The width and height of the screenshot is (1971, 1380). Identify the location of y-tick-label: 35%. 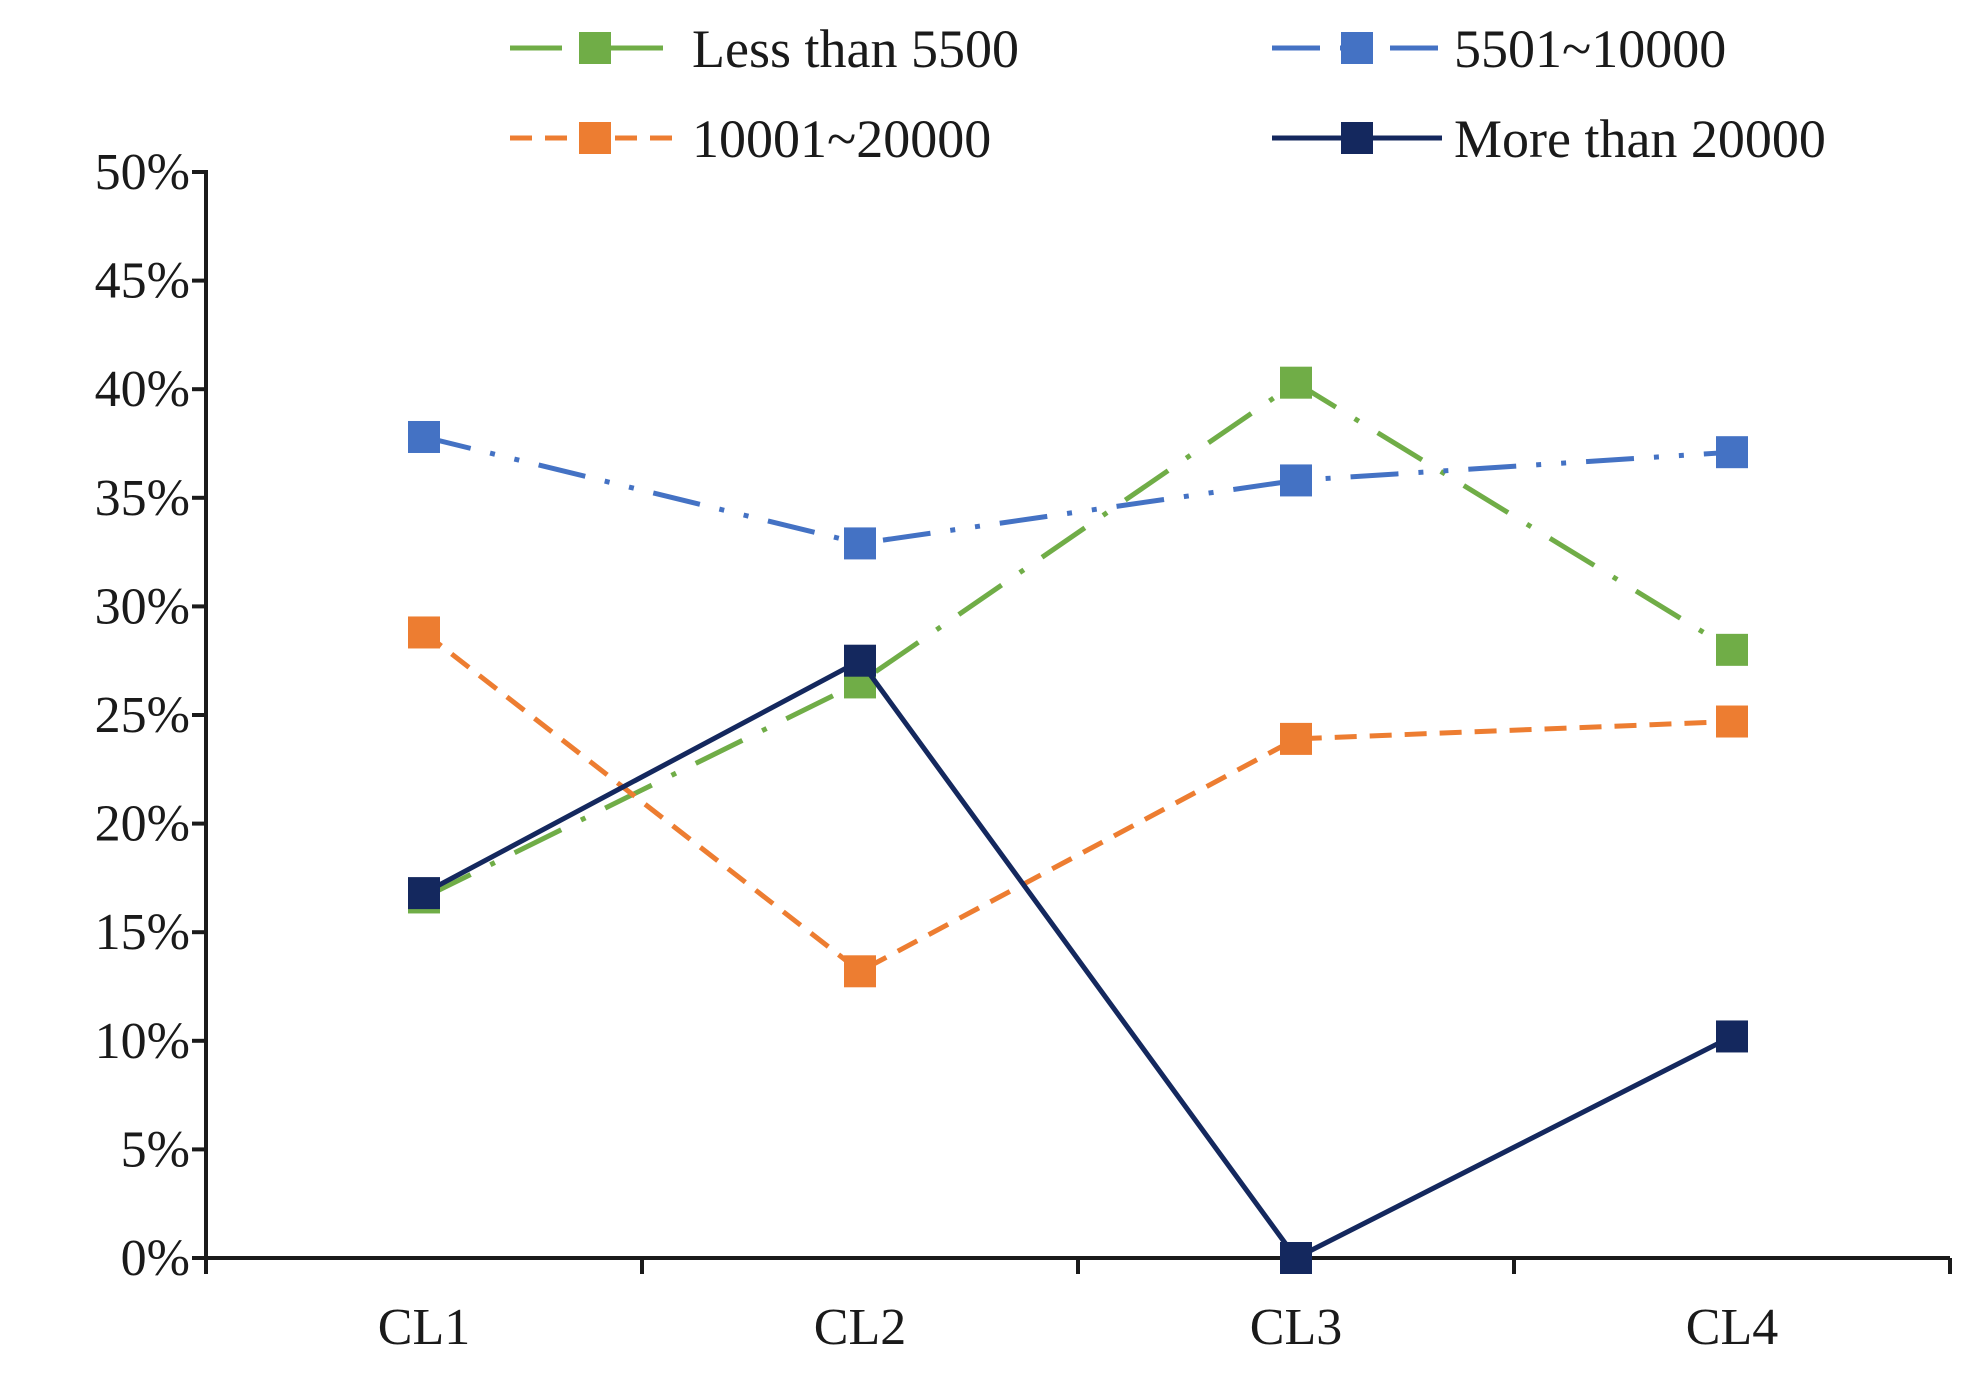
(142, 498).